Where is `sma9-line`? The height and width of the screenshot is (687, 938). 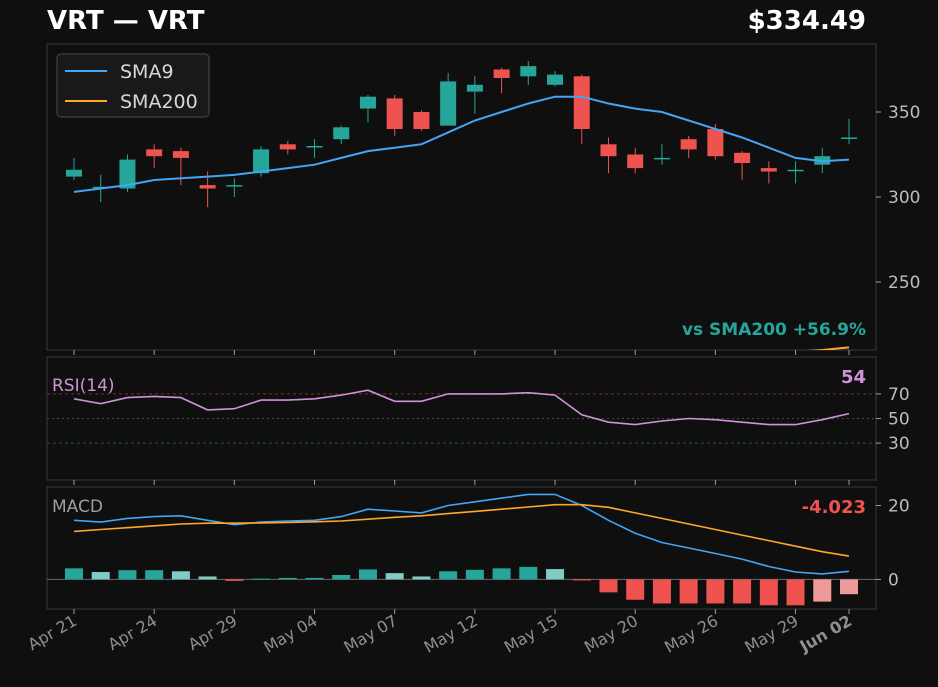 sma9-line is located at coordinates (461, 144).